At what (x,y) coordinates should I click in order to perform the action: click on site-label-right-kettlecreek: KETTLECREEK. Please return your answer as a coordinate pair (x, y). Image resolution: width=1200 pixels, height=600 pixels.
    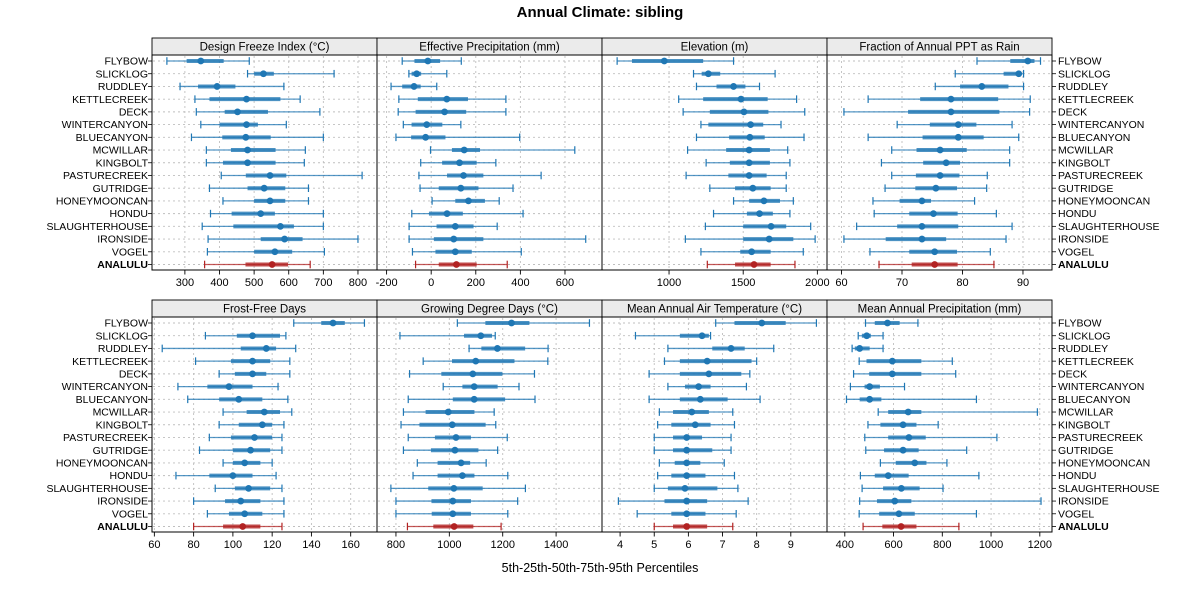
    Looking at the image, I should click on (1096, 100).